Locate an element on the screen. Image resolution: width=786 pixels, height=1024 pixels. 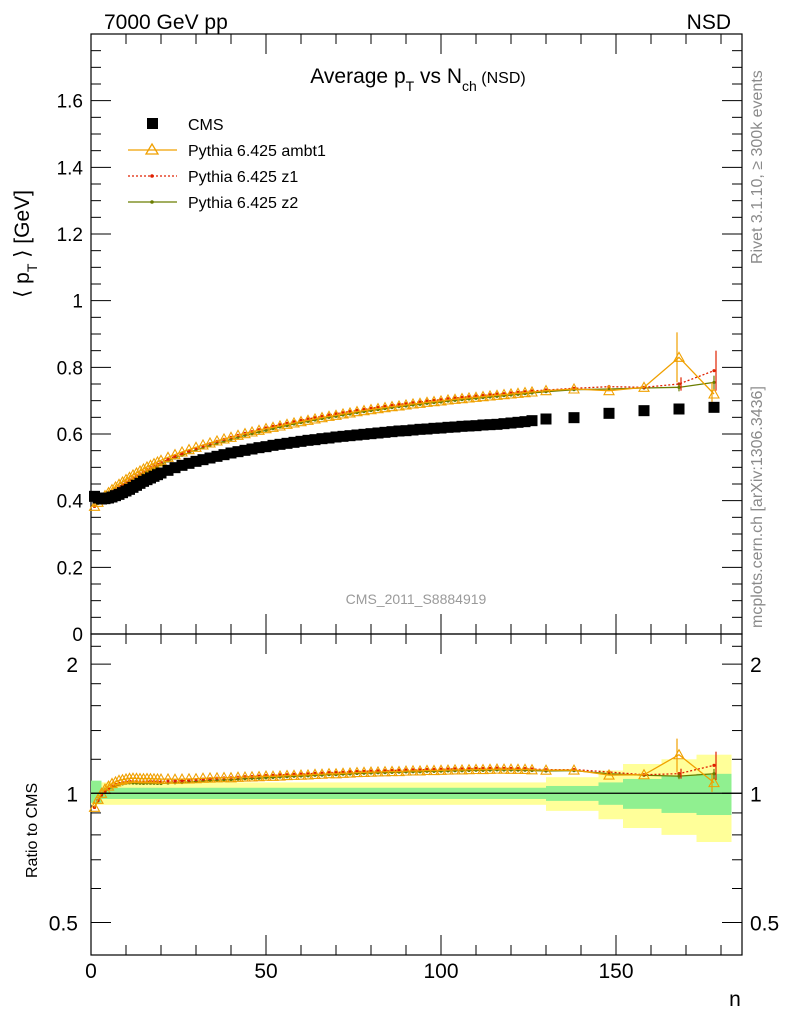
ylabel-sub: T is located at coordinates (32, 267).